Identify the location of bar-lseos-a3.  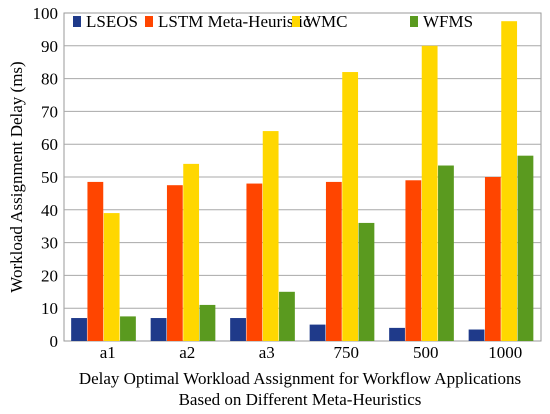
(238, 329).